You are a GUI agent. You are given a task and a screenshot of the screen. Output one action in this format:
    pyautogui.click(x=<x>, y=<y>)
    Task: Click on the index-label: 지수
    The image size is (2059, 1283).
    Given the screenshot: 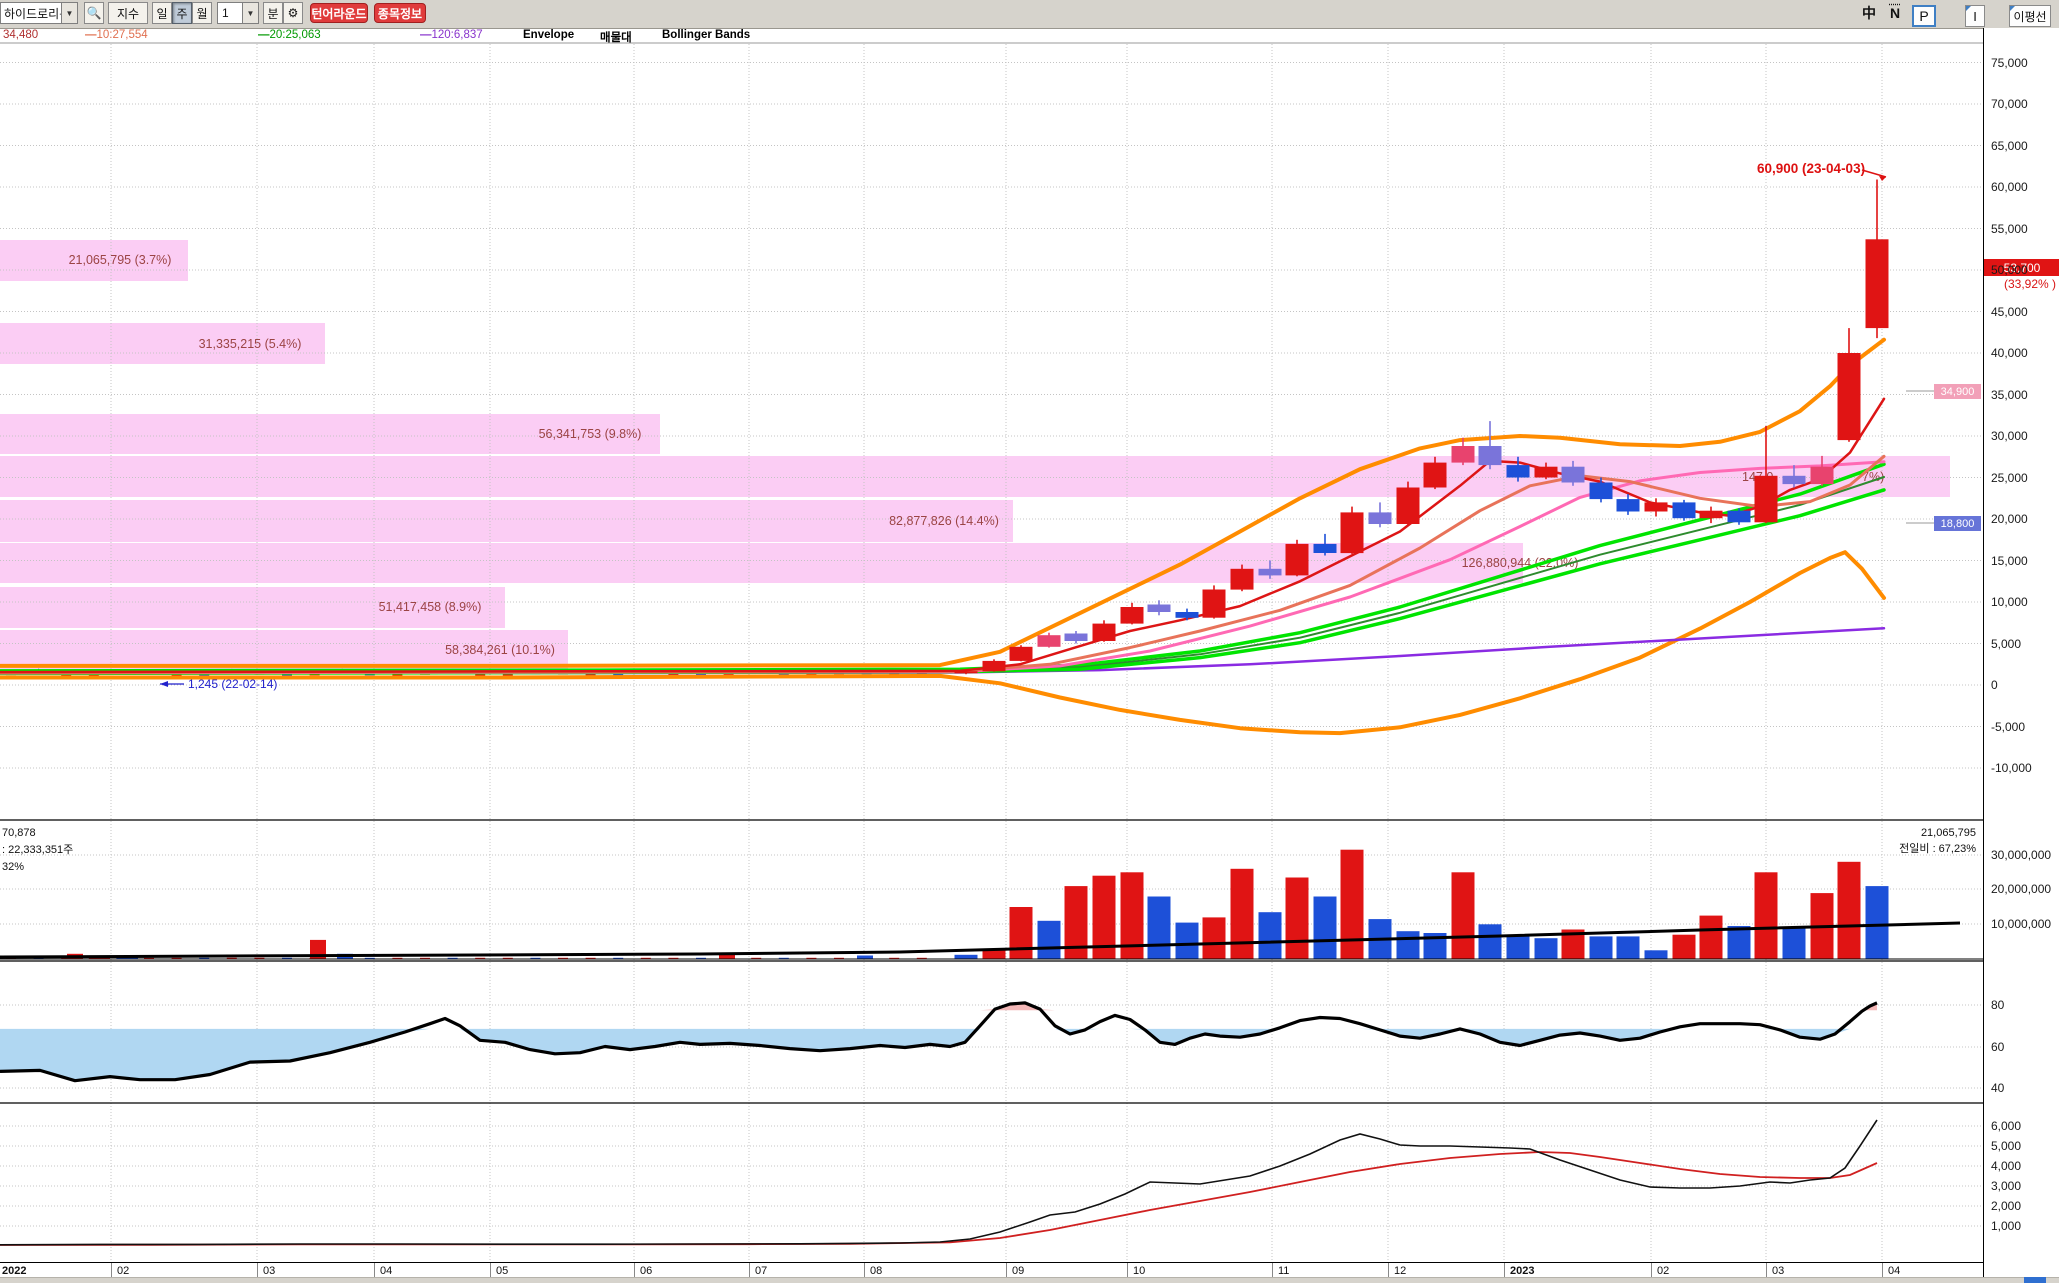 What is the action you would take?
    pyautogui.click(x=128, y=13)
    